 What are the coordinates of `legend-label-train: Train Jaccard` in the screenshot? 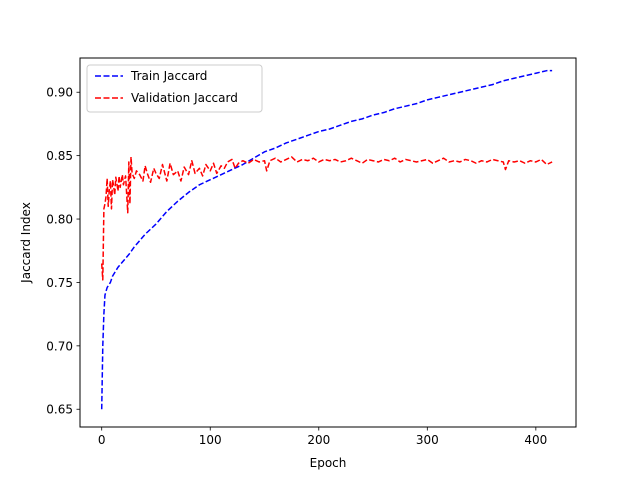 It's located at (168, 76).